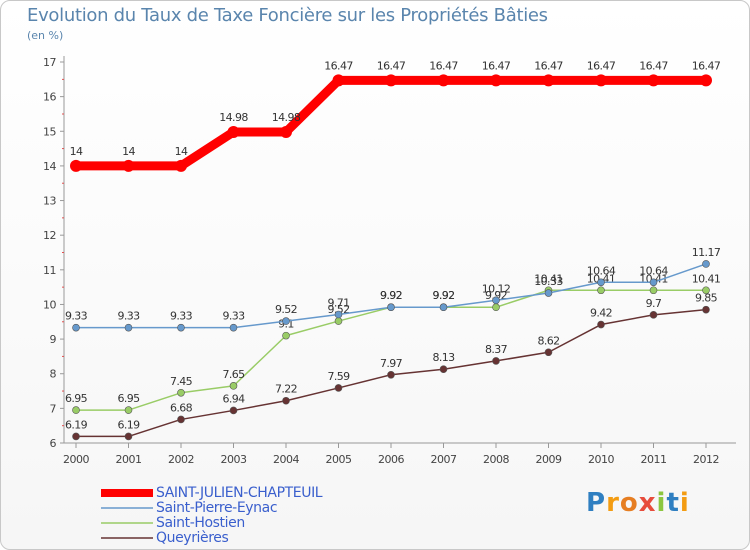 The image size is (750, 550). Describe the element at coordinates (49, 201) in the screenshot. I see `y-tick-label: 13` at that location.